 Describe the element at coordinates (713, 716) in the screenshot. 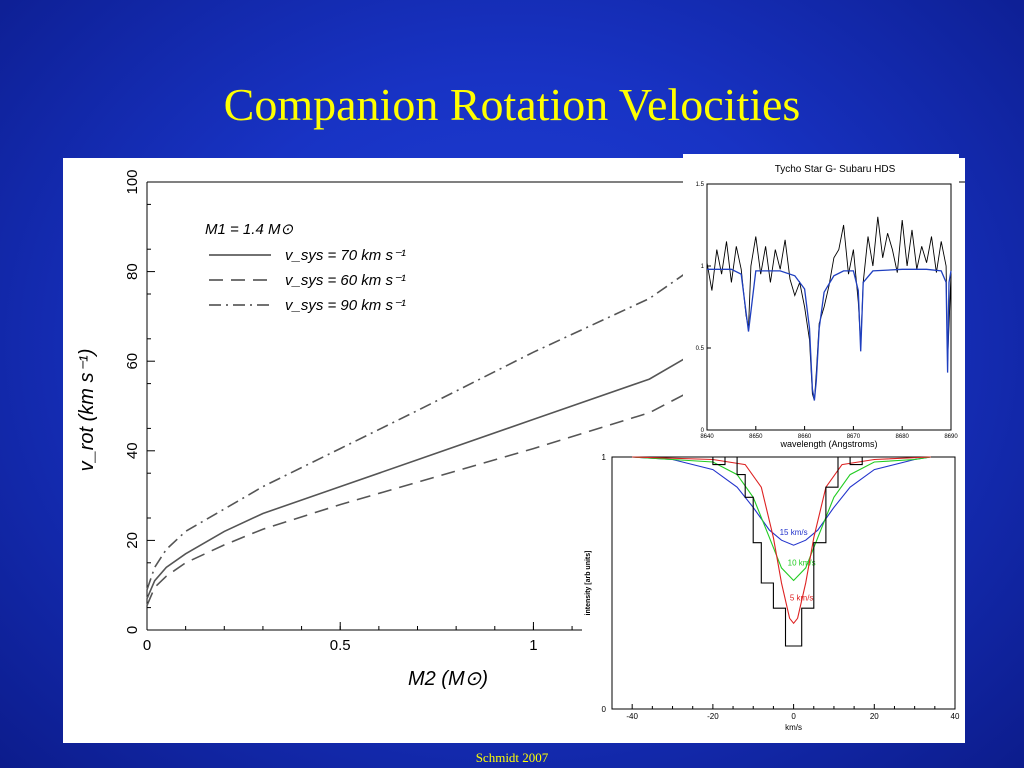

I see `profile-x-tick-label: -20` at that location.